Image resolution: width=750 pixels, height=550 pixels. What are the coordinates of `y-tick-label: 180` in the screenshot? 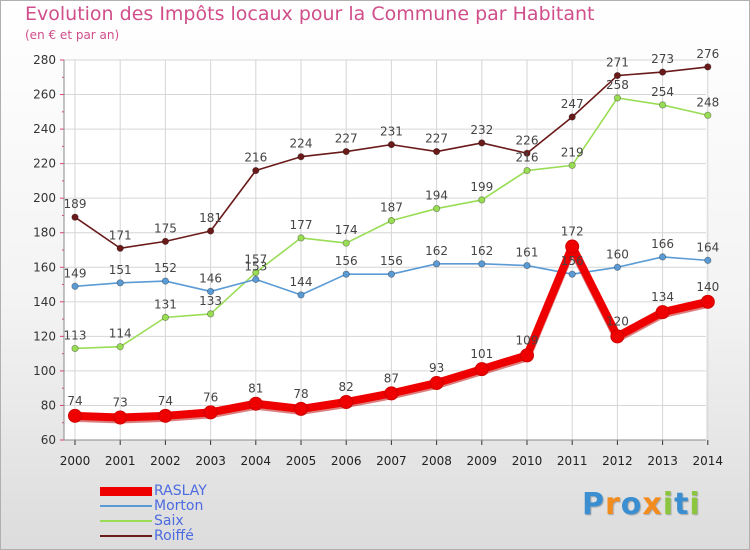 It's located at (44, 233).